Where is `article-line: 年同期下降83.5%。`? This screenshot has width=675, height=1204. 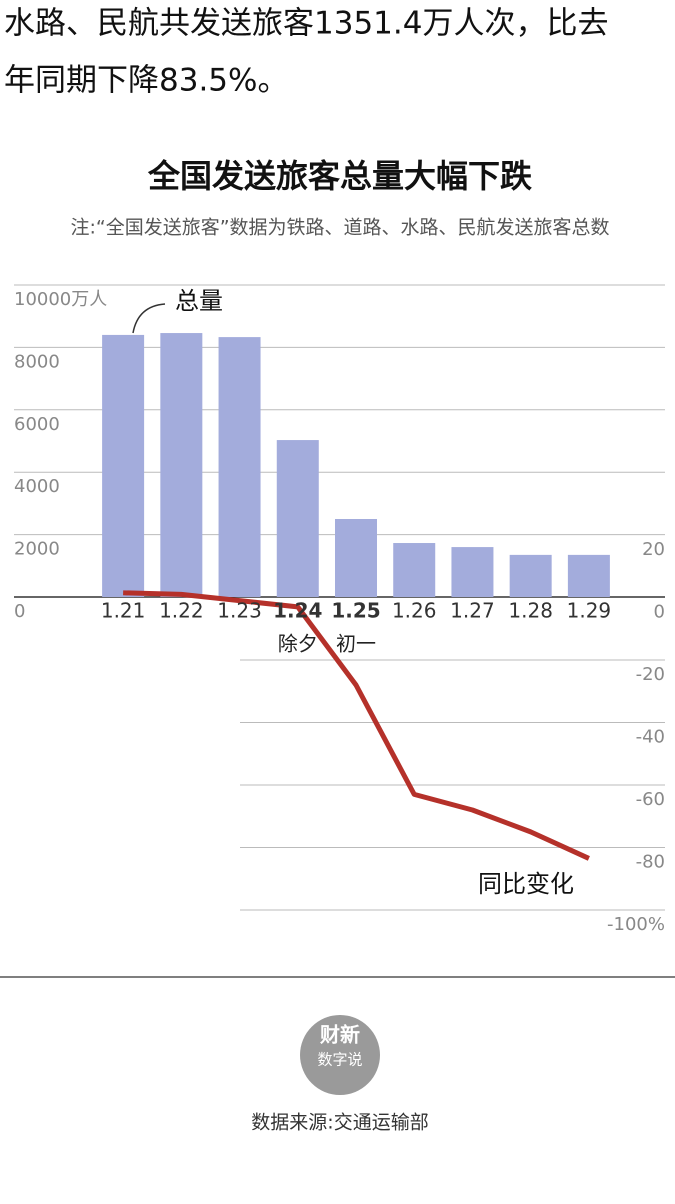 article-line: 年同期下降83.5%。 is located at coordinates (146, 81).